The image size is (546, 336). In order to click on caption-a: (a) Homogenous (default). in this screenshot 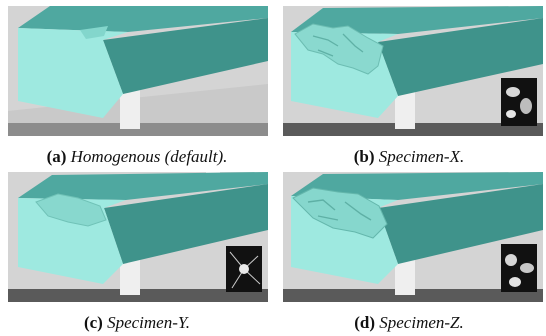, I will do `click(137, 156)`.